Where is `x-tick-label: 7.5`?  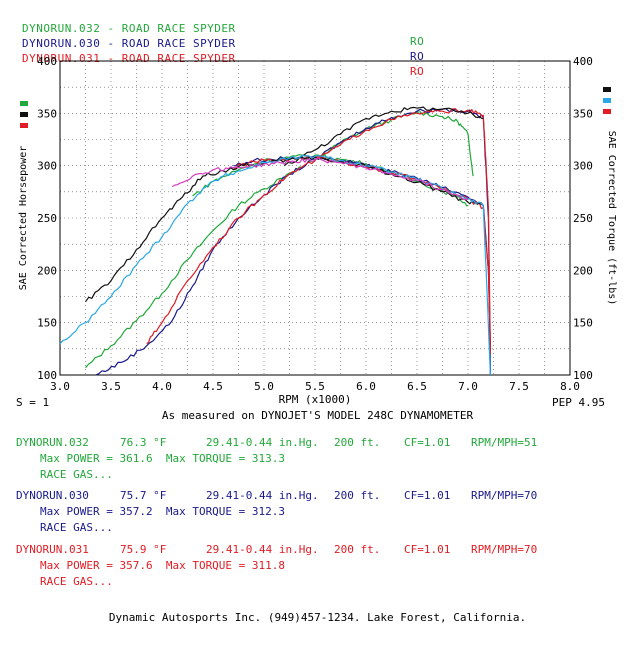 x-tick-label: 7.5 is located at coordinates (519, 386).